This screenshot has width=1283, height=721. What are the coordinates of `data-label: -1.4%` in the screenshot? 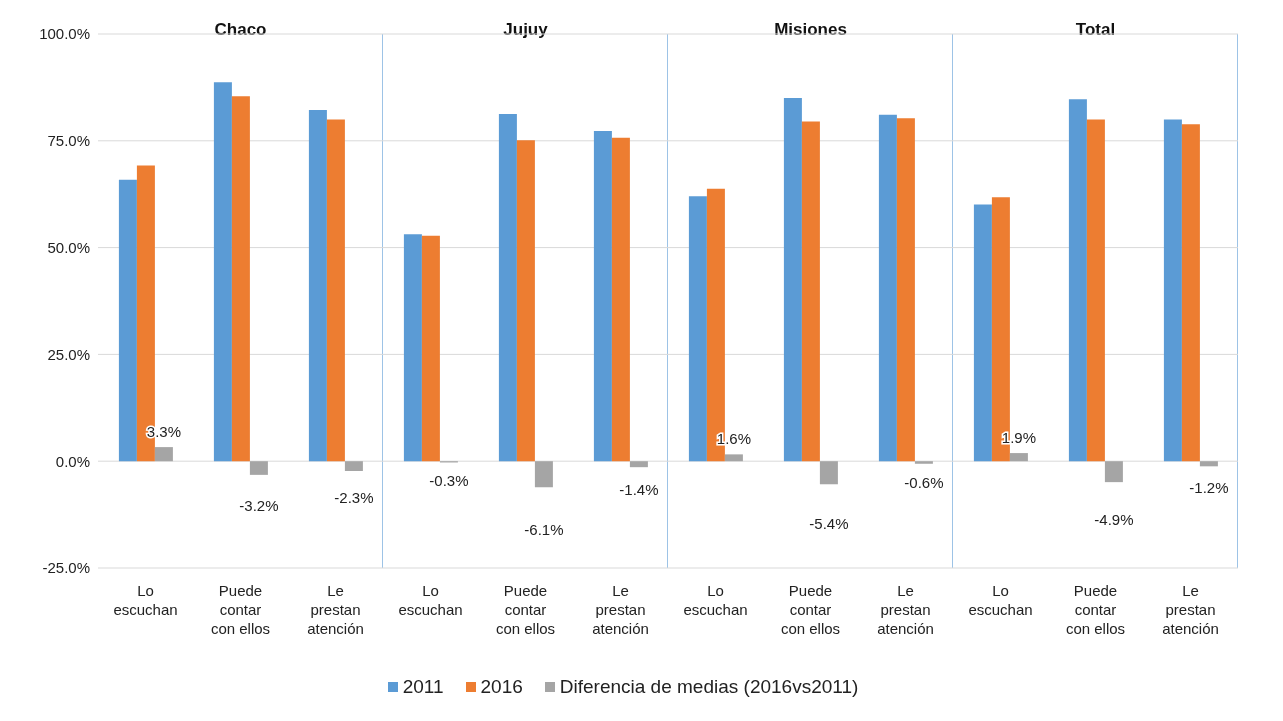 It's located at (639, 490).